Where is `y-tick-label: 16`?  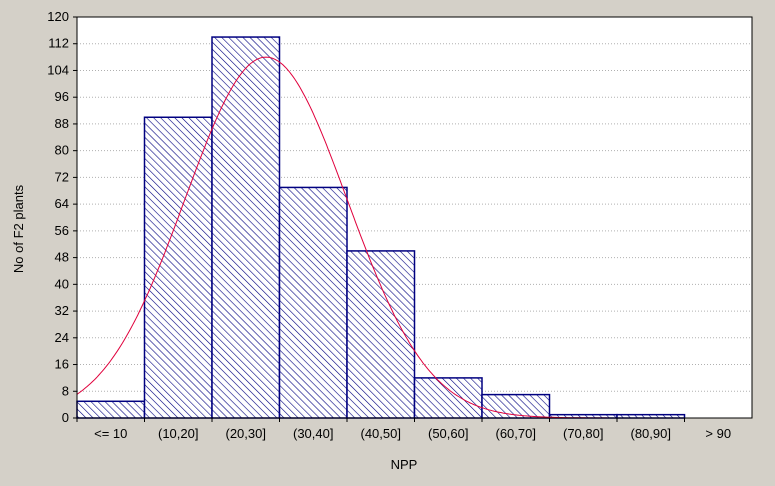 y-tick-label: 16 is located at coordinates (62, 364).